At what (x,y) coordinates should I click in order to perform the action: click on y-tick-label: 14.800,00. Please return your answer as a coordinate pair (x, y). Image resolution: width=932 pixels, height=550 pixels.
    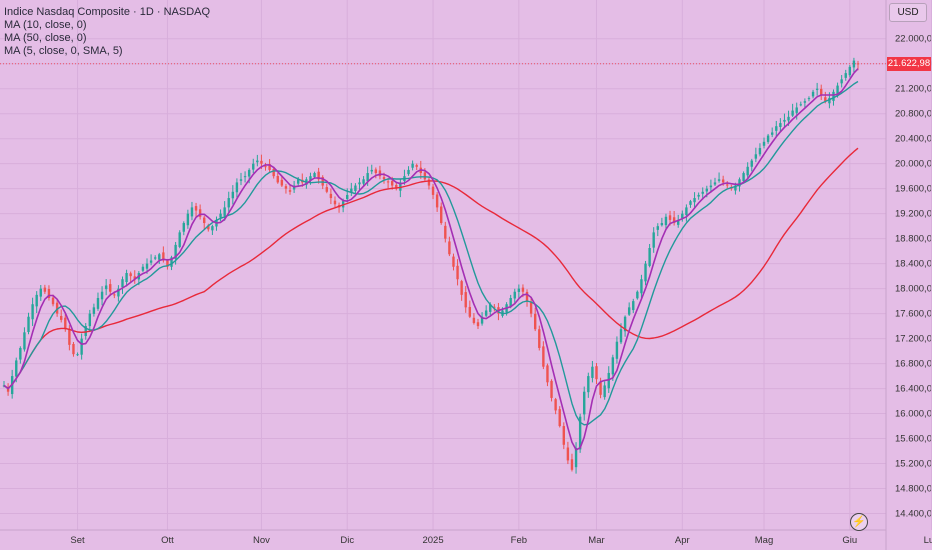
    Looking at the image, I should click on (913, 489).